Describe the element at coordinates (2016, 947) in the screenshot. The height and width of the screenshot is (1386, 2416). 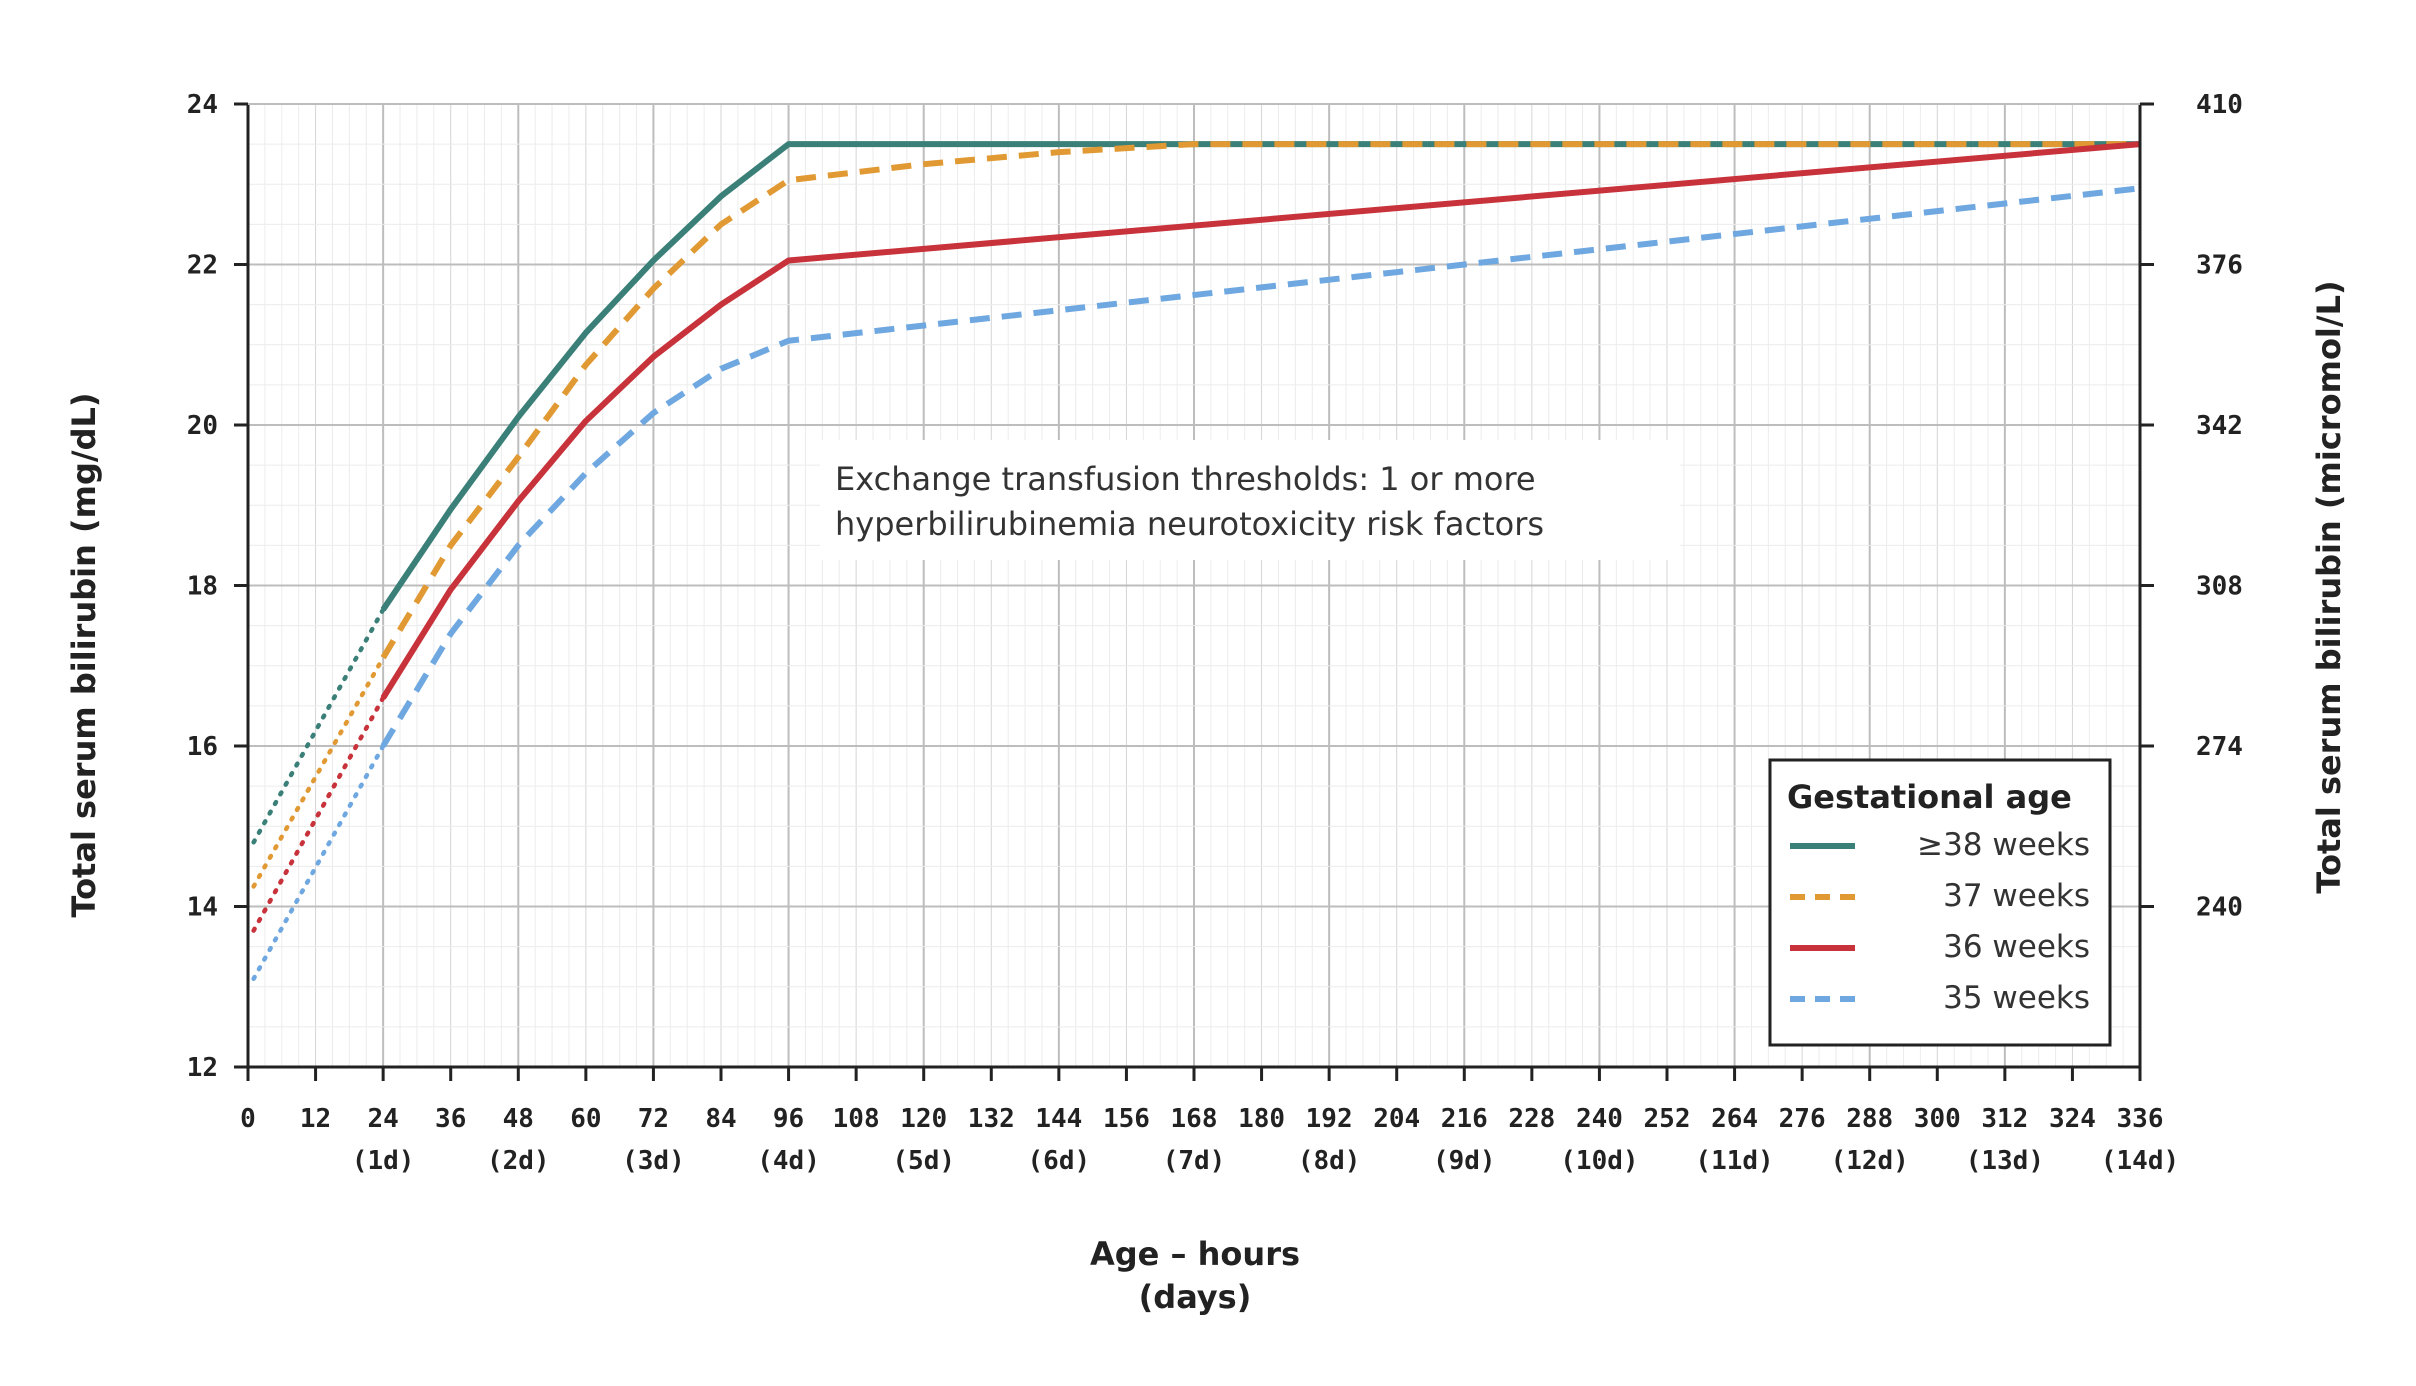
I see `legend-label: 36 weeks` at that location.